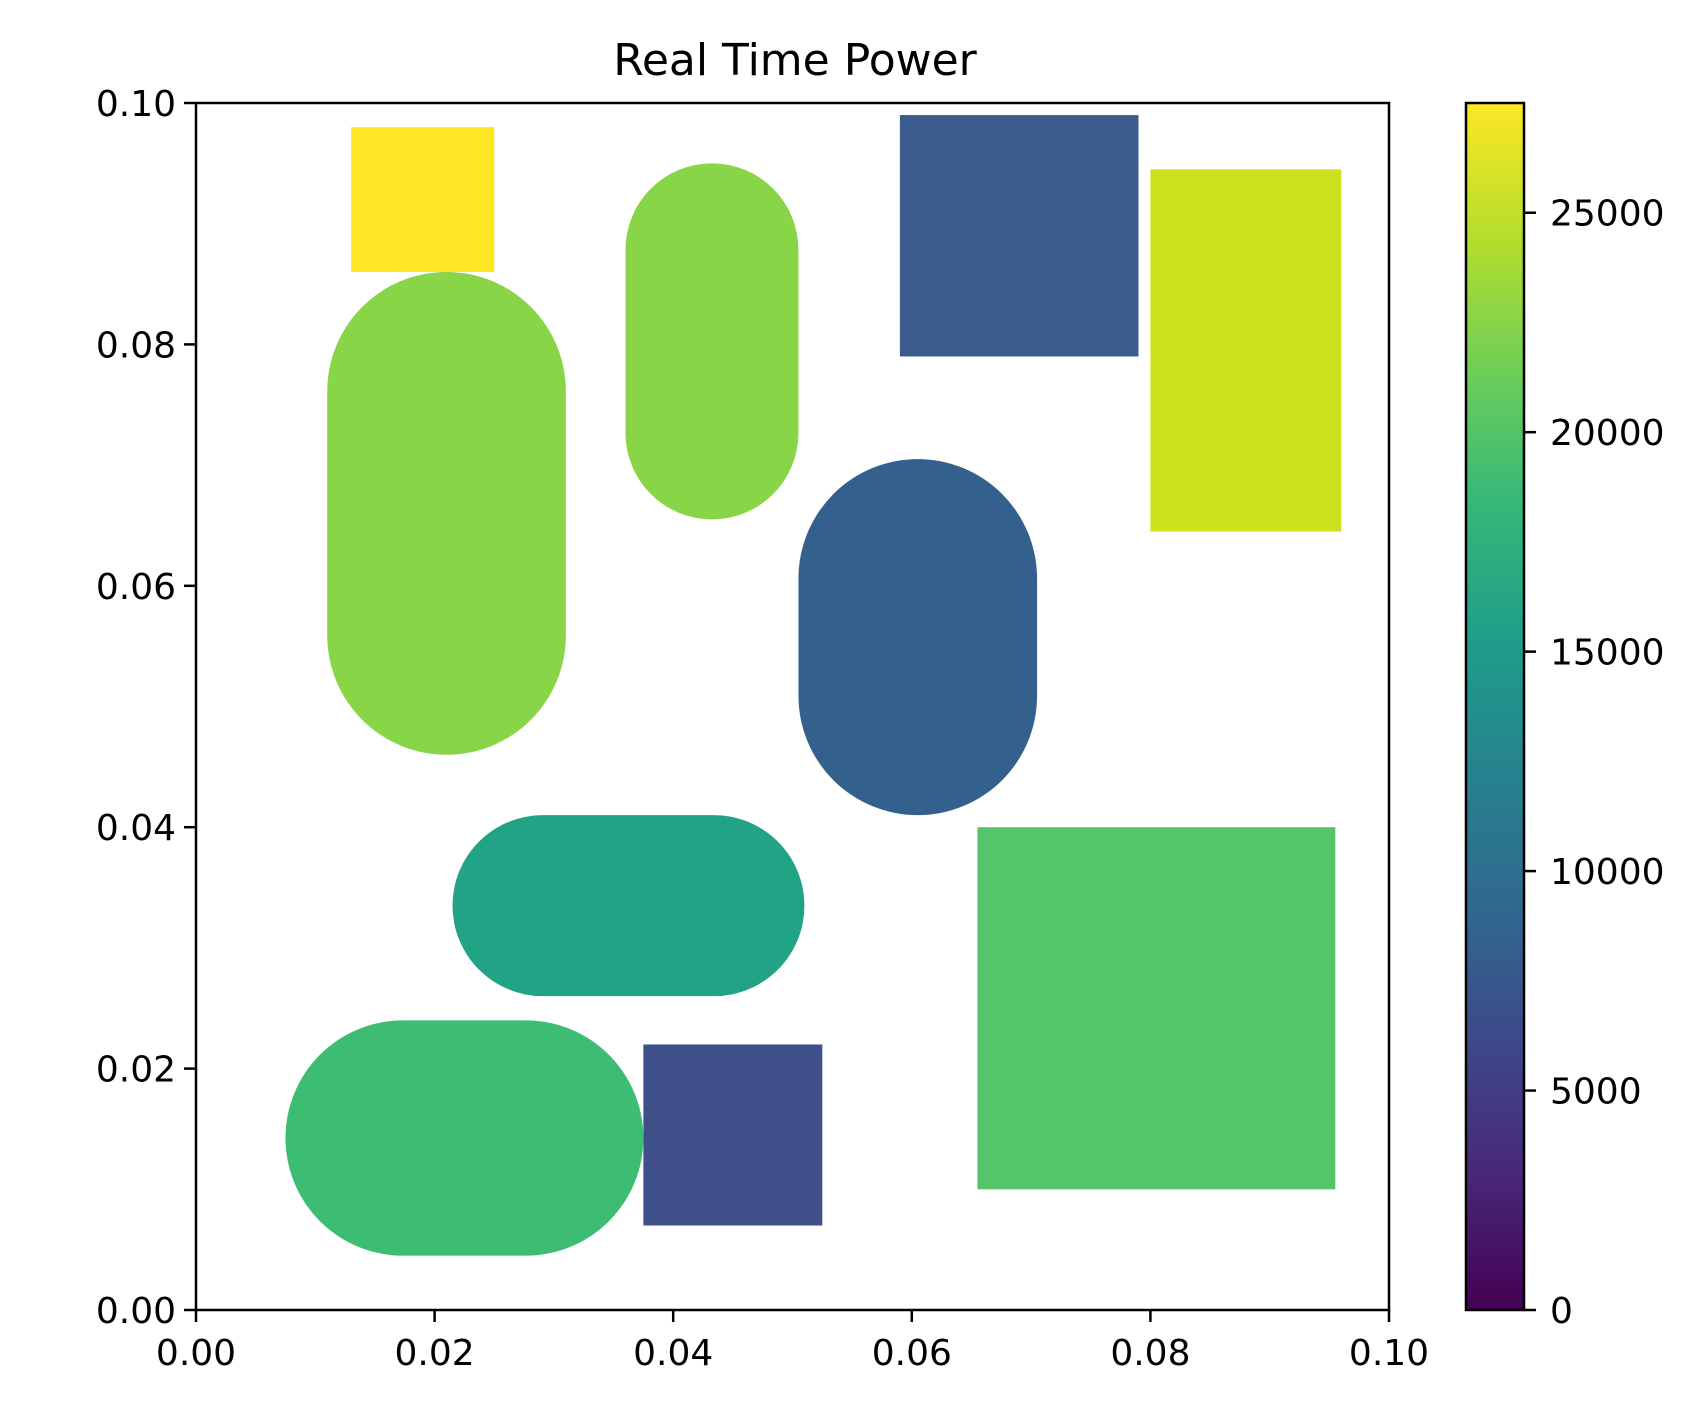  I want to click on colorbar-frame, so click(1495, 706).